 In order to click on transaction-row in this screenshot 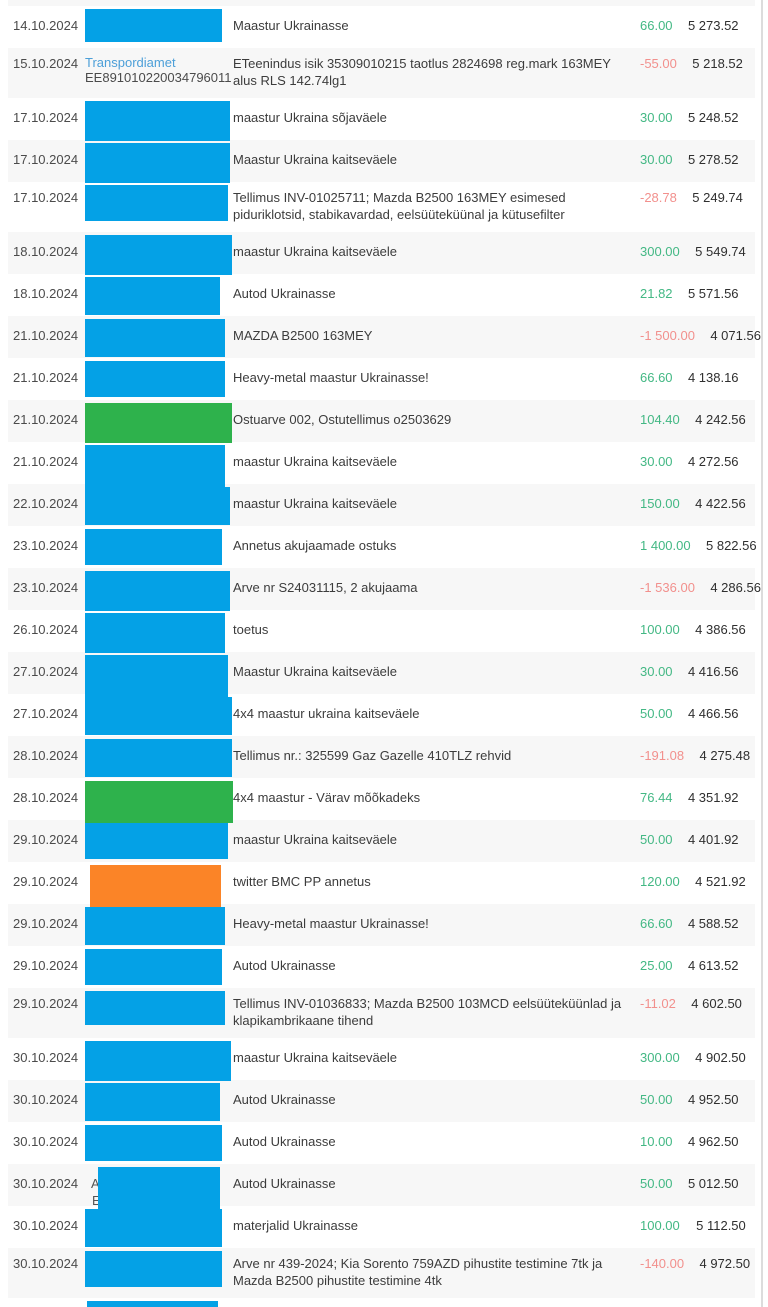, I will do `click(381, 1302)`.